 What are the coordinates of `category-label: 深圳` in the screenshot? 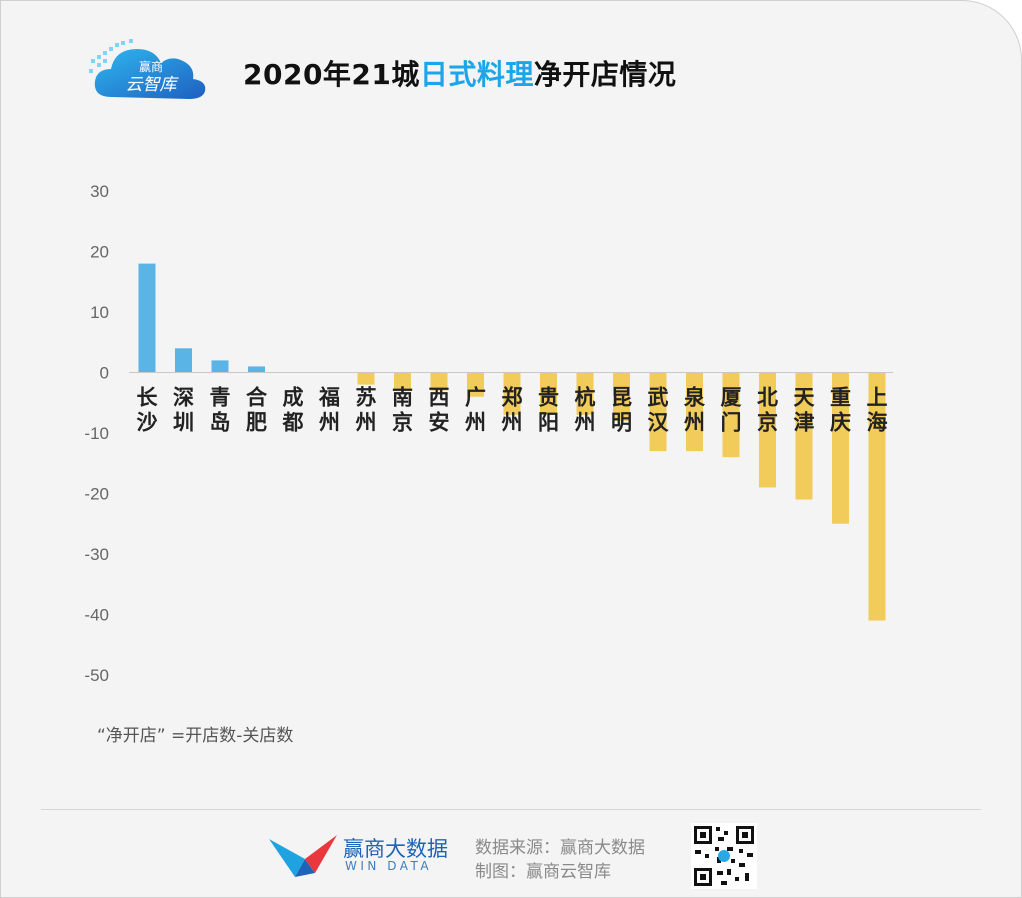 It's located at (183, 410).